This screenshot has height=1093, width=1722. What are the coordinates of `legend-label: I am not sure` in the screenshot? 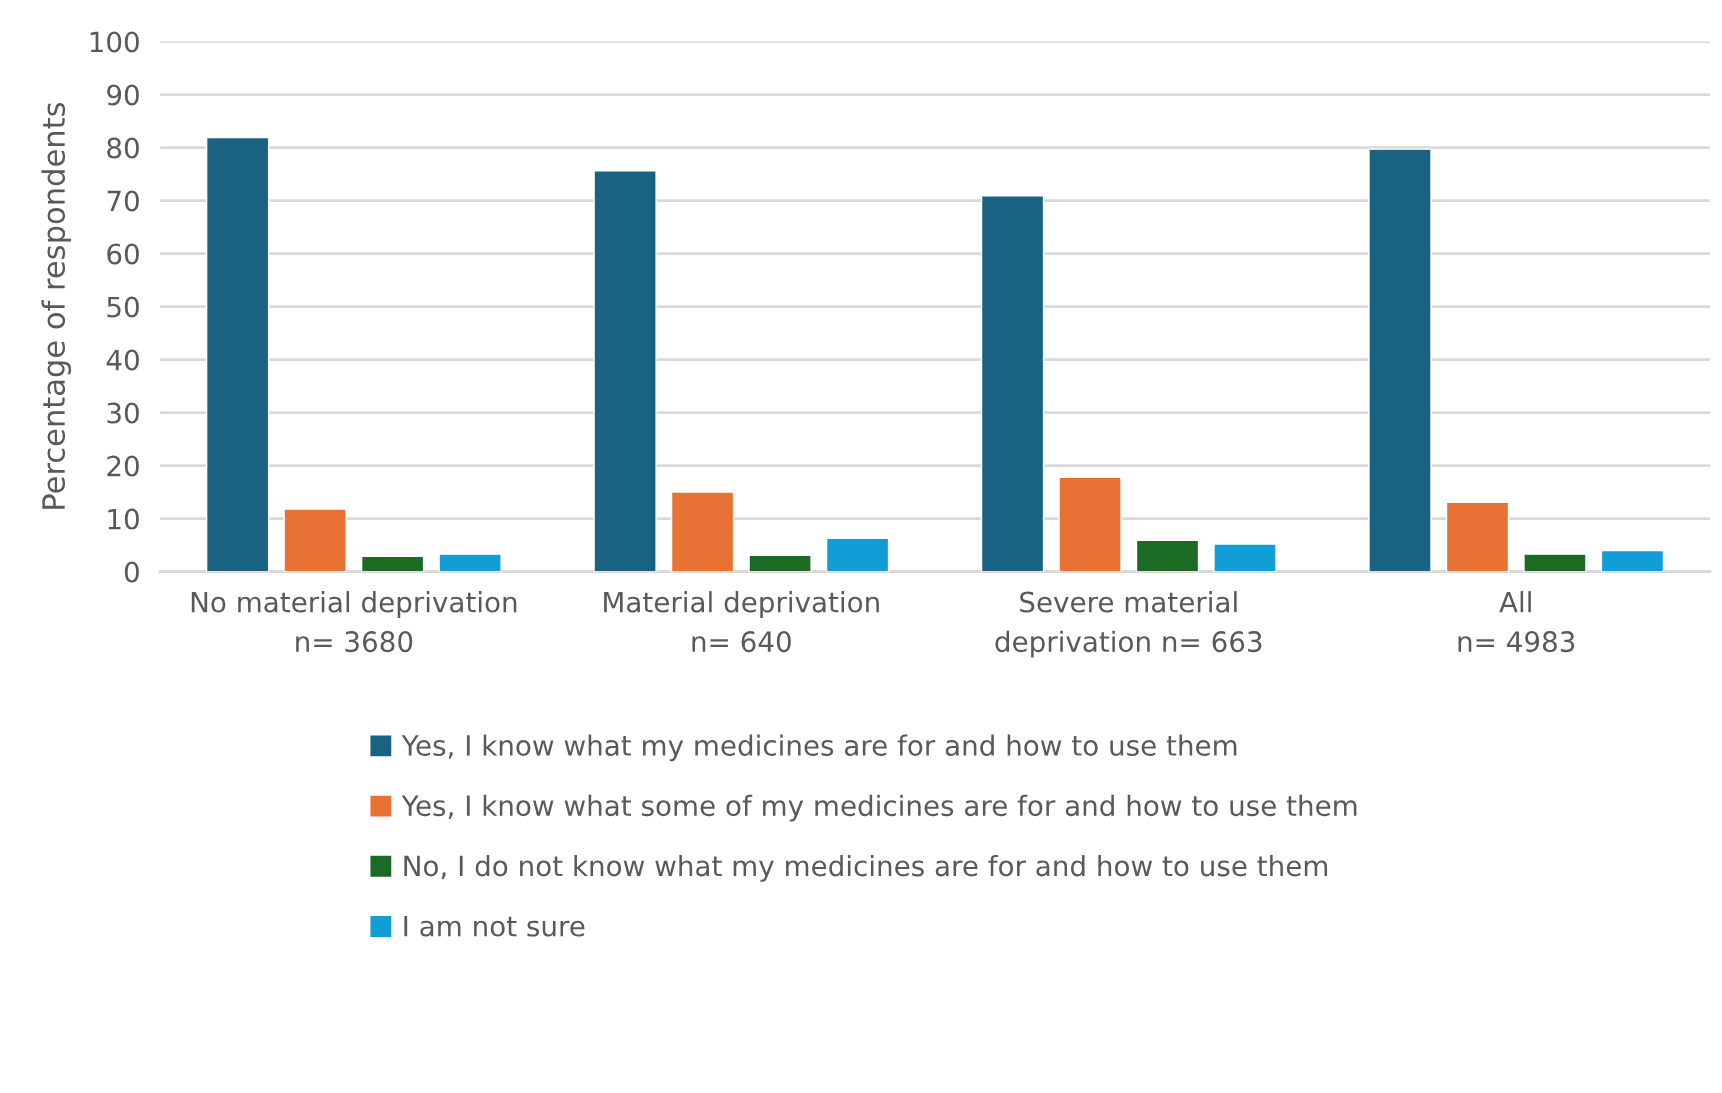 It's located at (494, 926).